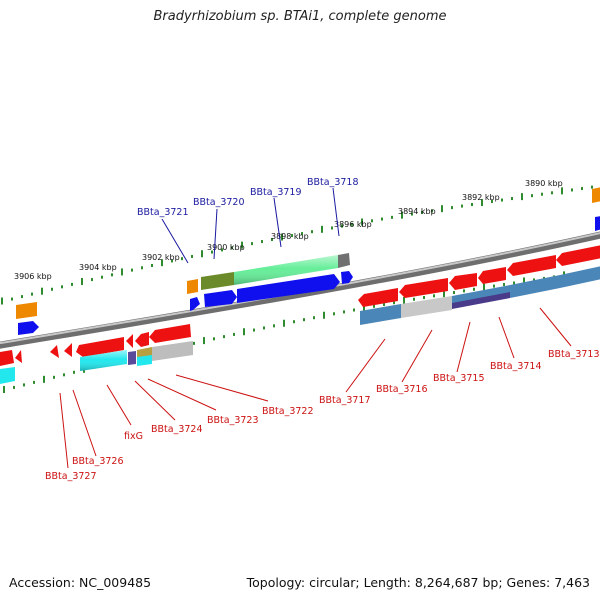 This screenshot has height=600, width=600. Describe the element at coordinates (516, 366) in the screenshot. I see `gene-label-bbta3714: BBta_3714` at that location.